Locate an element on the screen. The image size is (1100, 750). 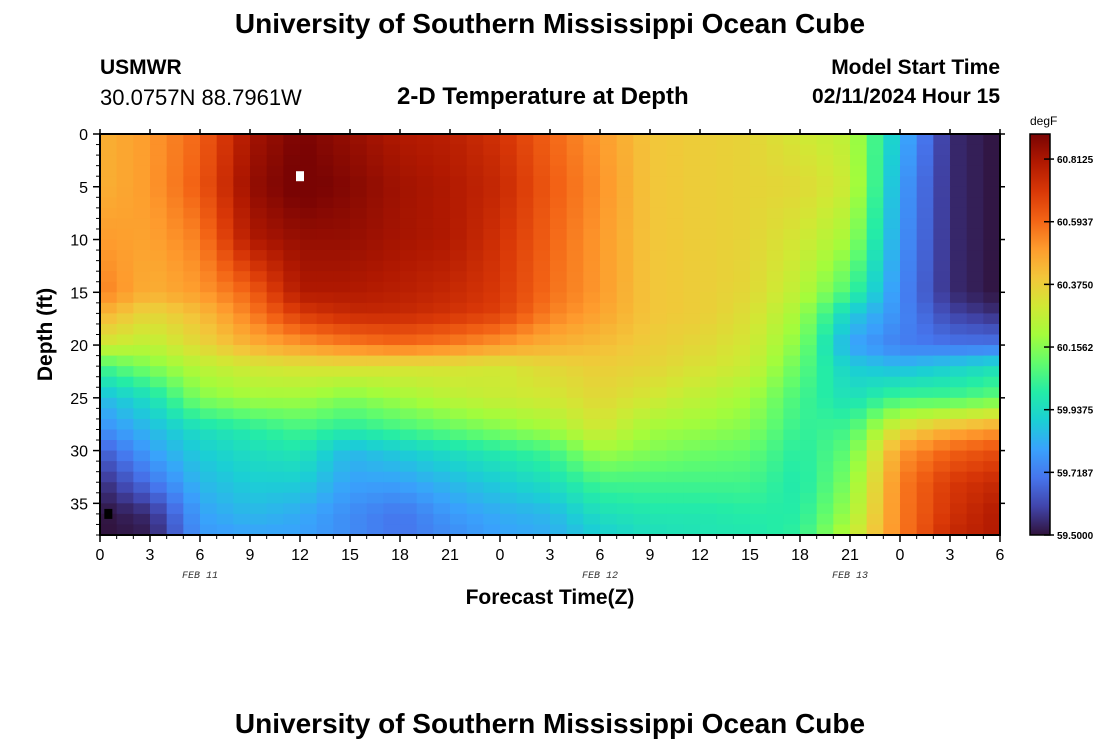
white-marker is located at coordinates (300, 176).